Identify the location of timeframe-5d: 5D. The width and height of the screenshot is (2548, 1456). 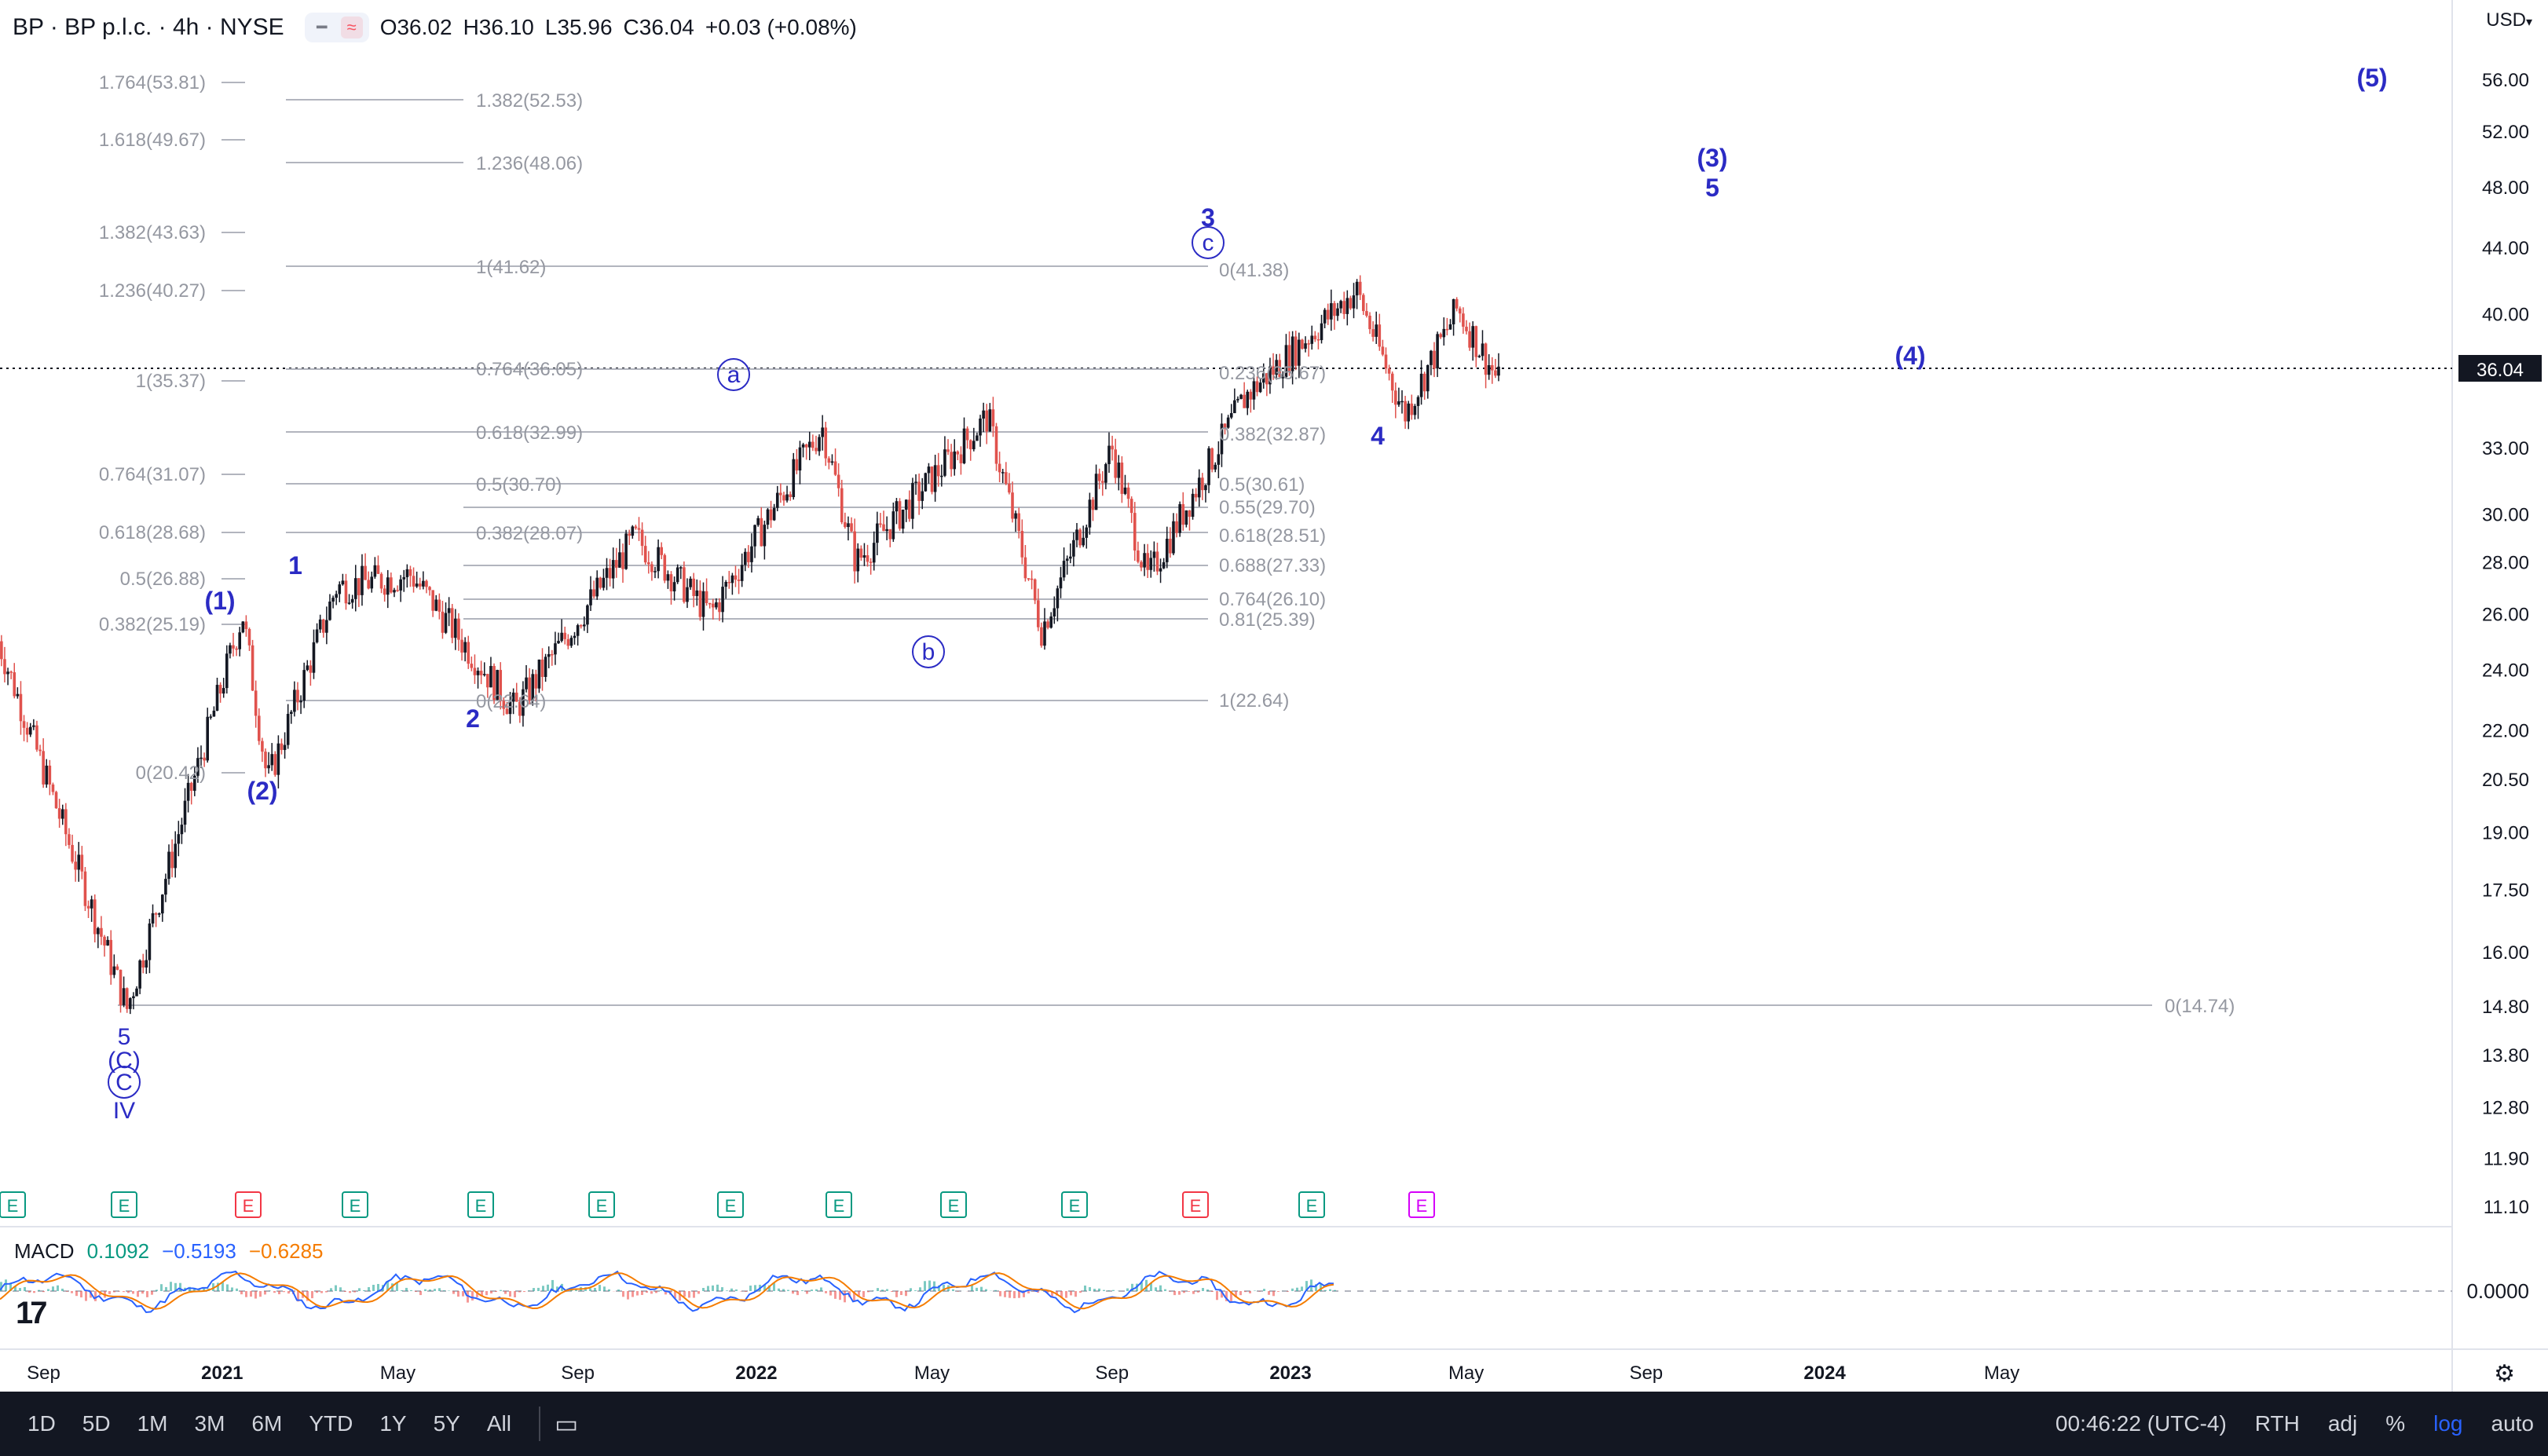
(96, 1423).